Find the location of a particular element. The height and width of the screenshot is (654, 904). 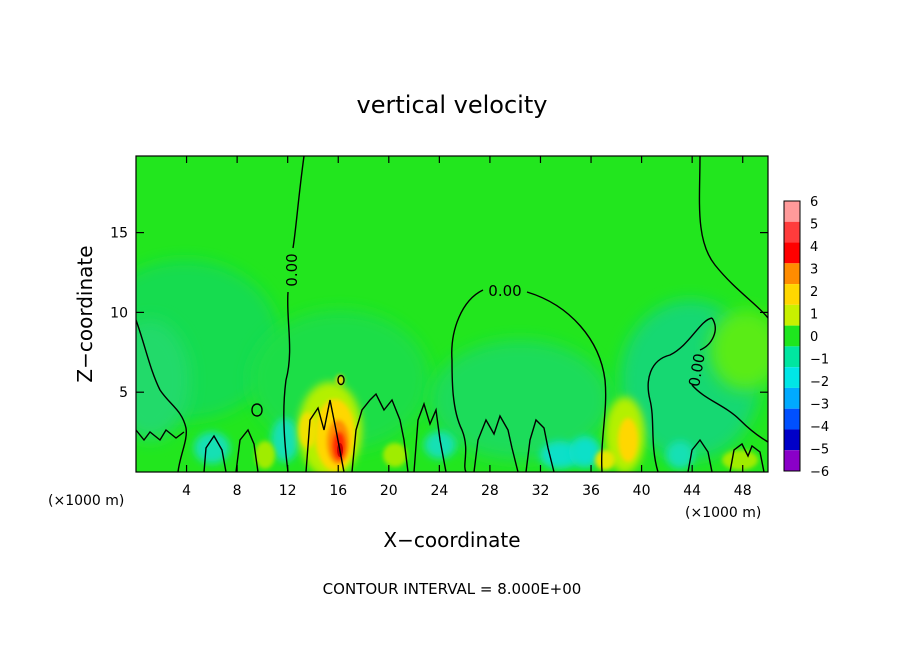

x-tick-label: 8 is located at coordinates (237, 491).